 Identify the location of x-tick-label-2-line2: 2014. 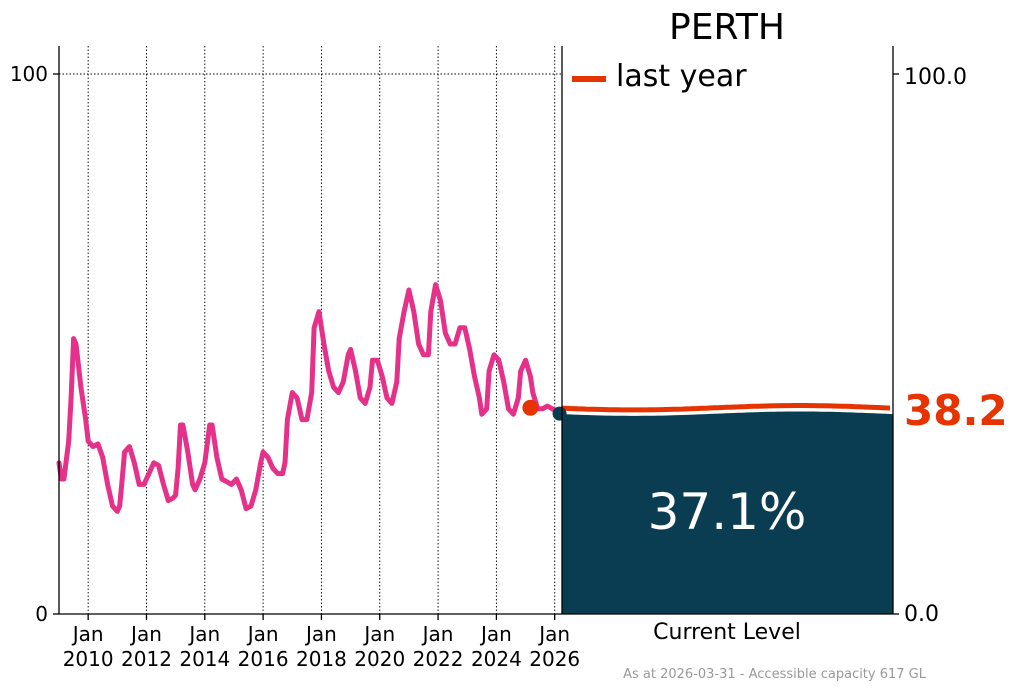
(204, 659).